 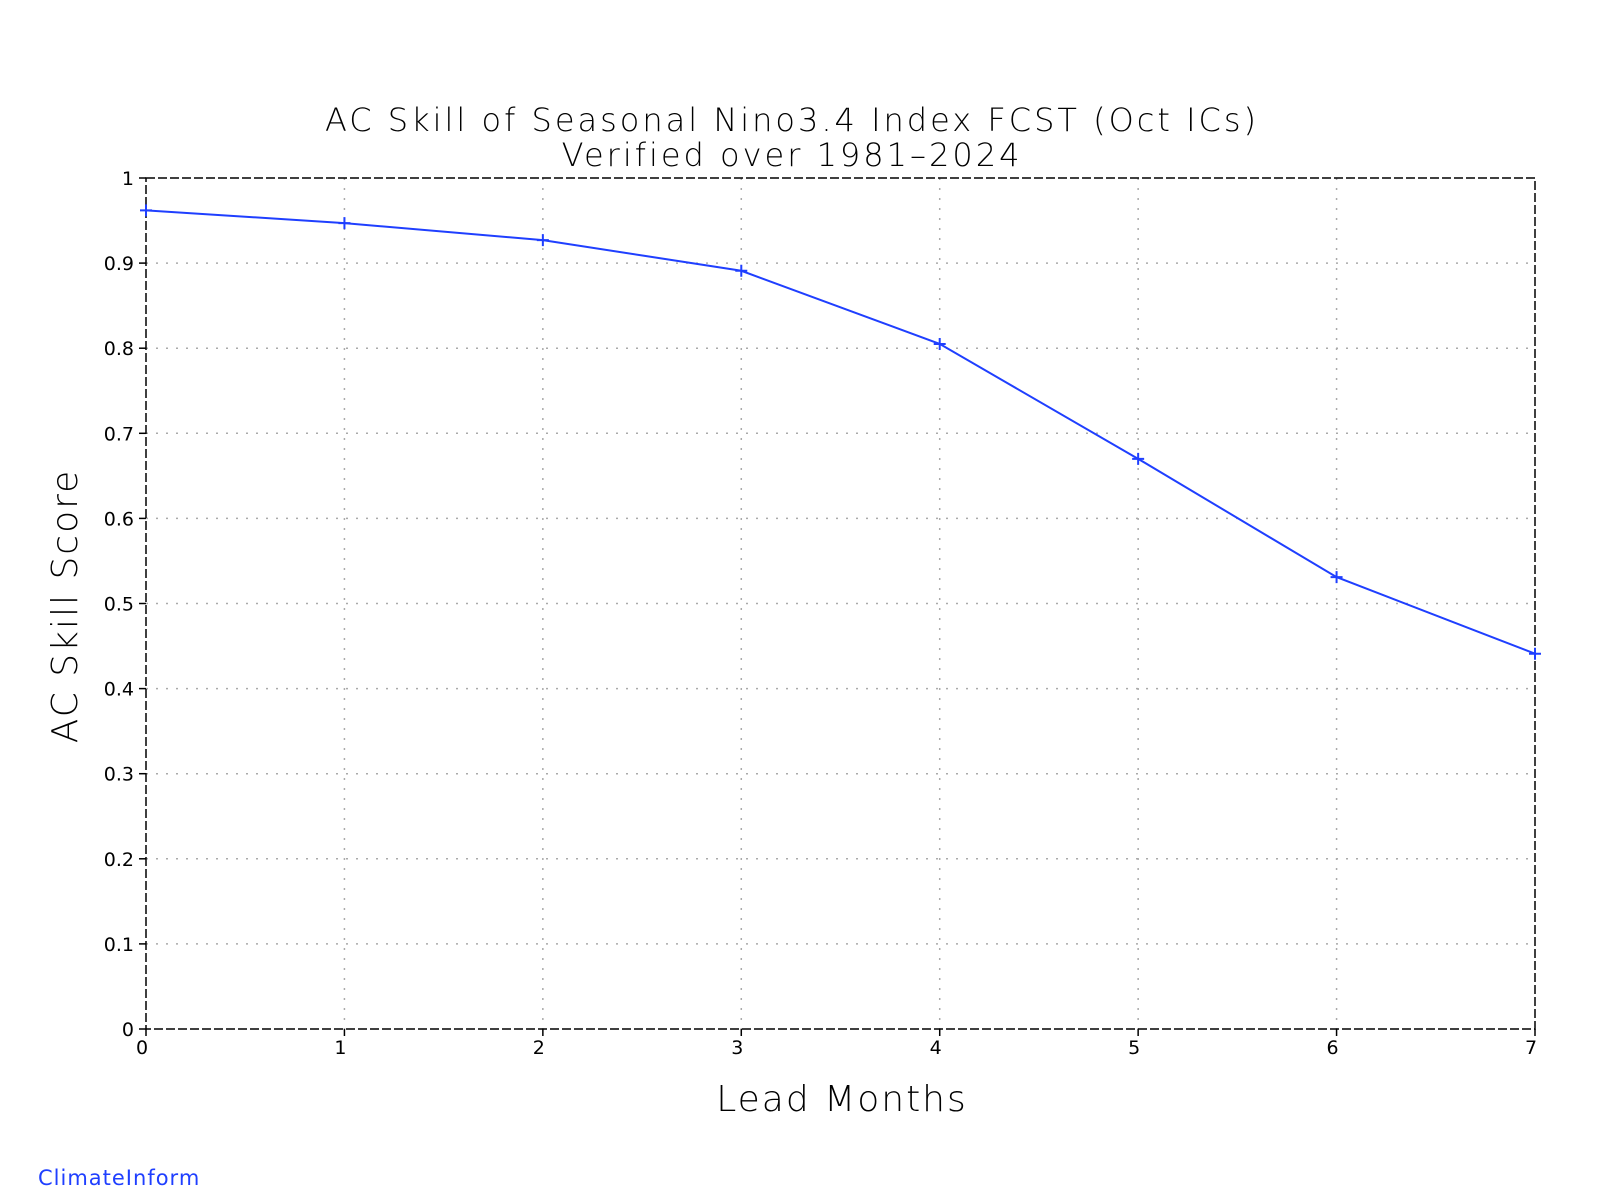 What do you see at coordinates (737, 1048) in the screenshot?
I see `x-tick-label: 3` at bounding box center [737, 1048].